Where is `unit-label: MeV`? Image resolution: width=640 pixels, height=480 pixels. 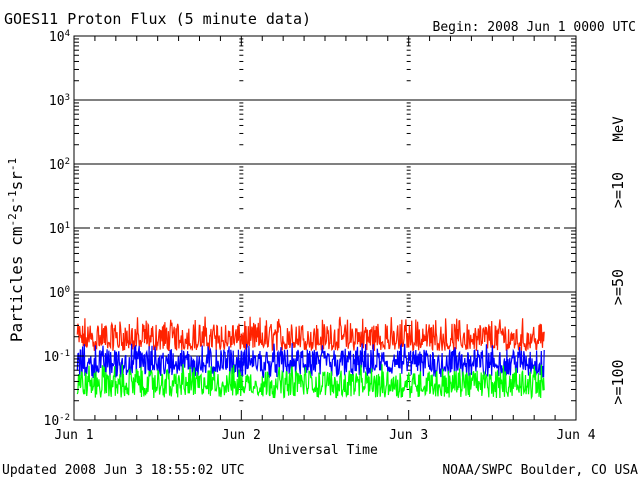 unit-label: MeV is located at coordinates (619, 129).